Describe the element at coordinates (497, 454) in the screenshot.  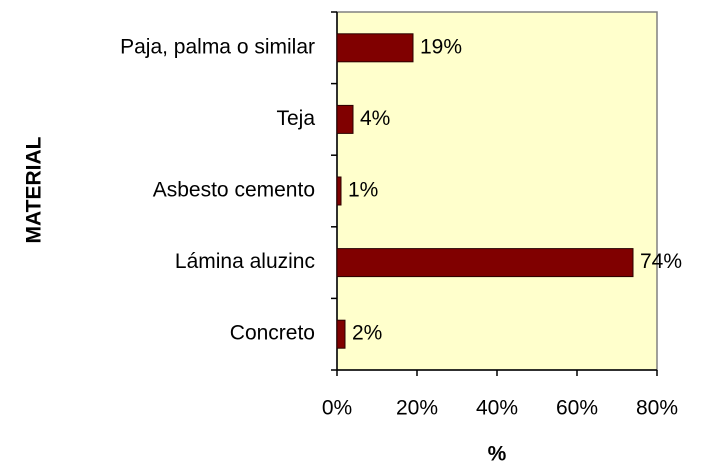
I see `x-axis-label: %` at that location.